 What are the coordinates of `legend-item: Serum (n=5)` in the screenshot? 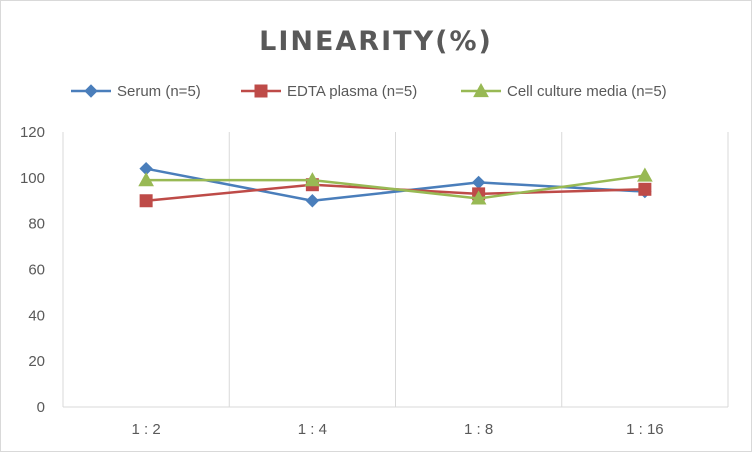 It's located at (136, 91).